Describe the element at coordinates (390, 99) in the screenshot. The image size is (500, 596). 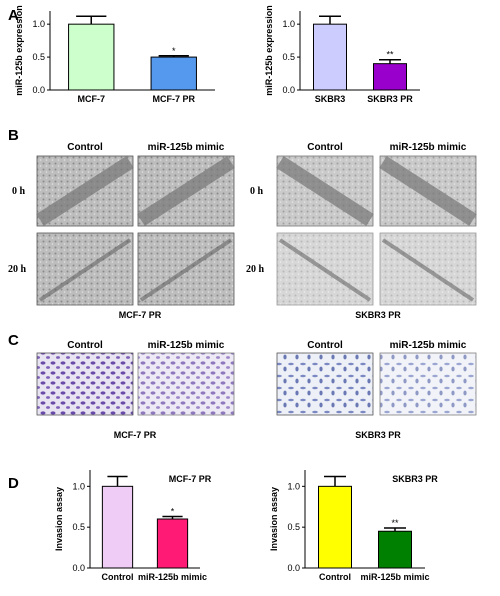
I see `x-tick-label: SKBR3 PR` at that location.